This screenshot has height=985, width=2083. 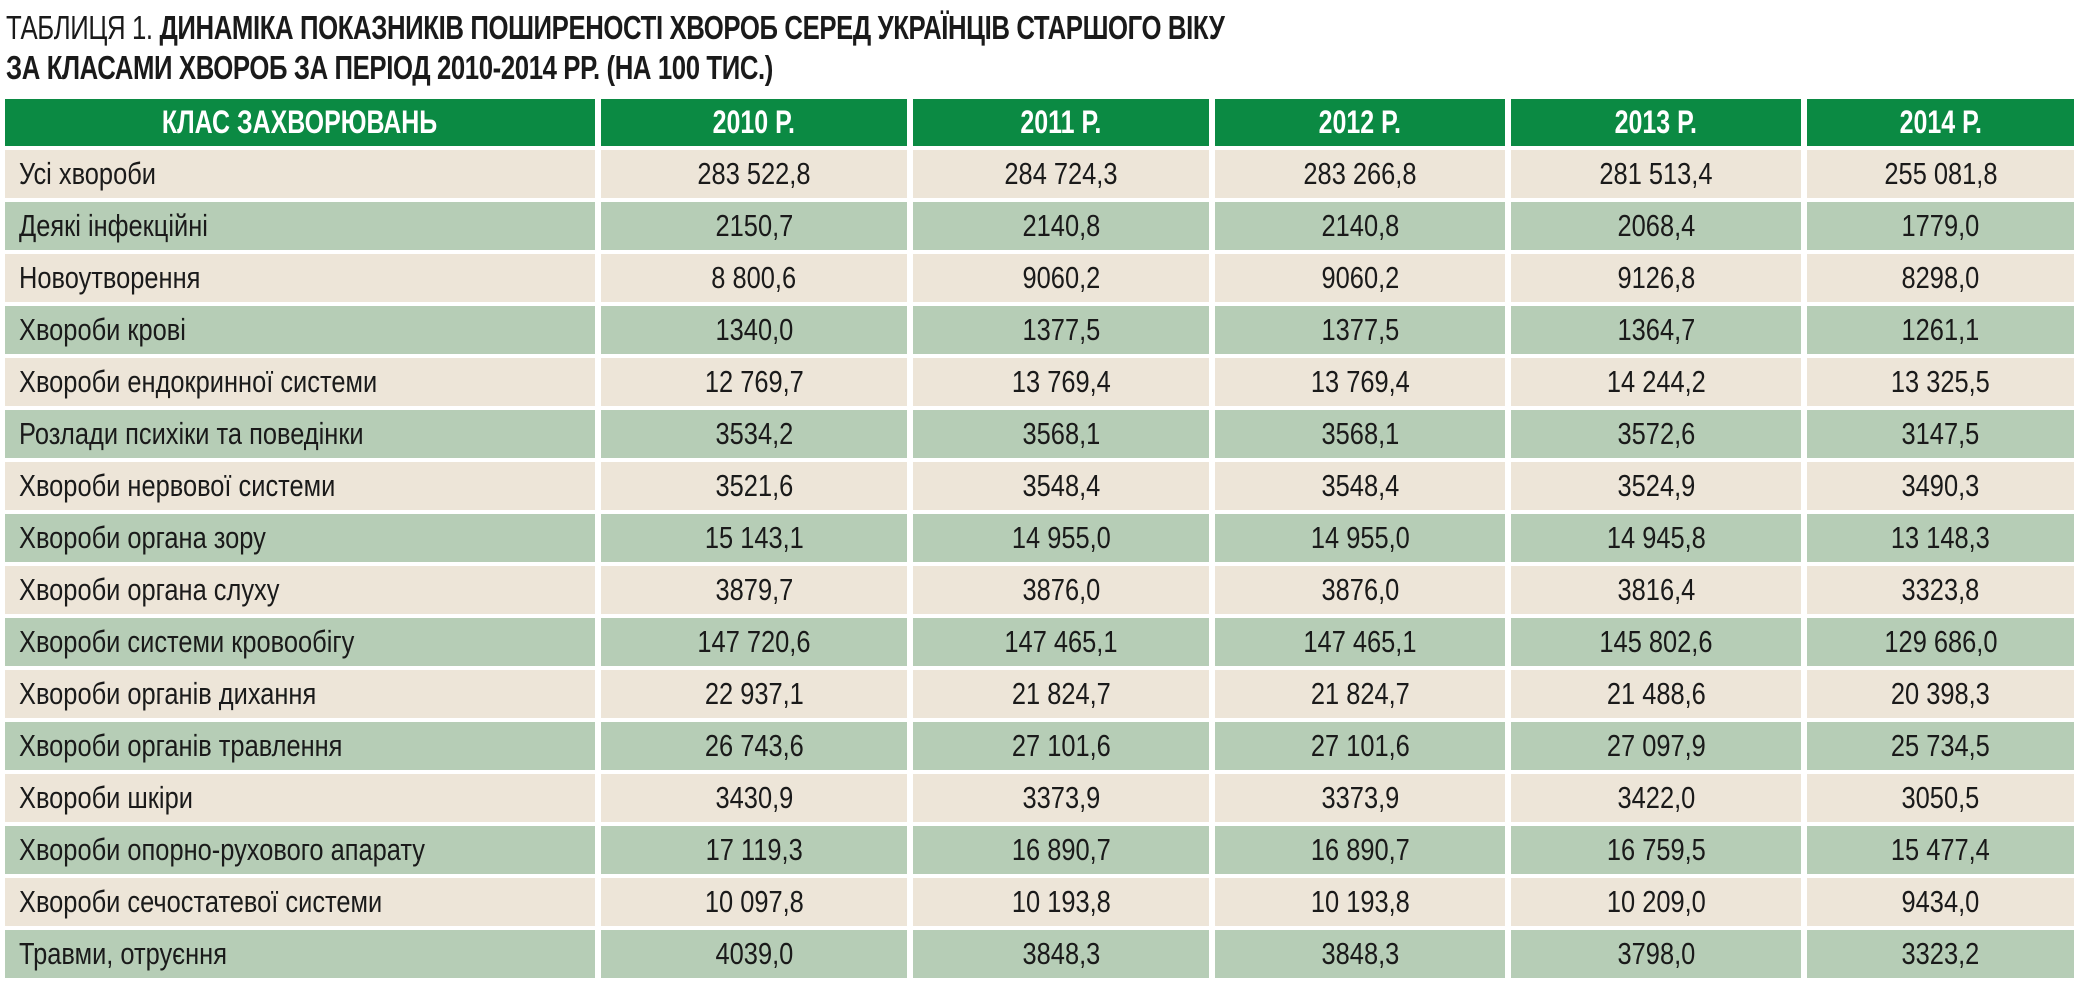 I want to click on column-header-year: 2014 Р., so click(x=1940, y=122).